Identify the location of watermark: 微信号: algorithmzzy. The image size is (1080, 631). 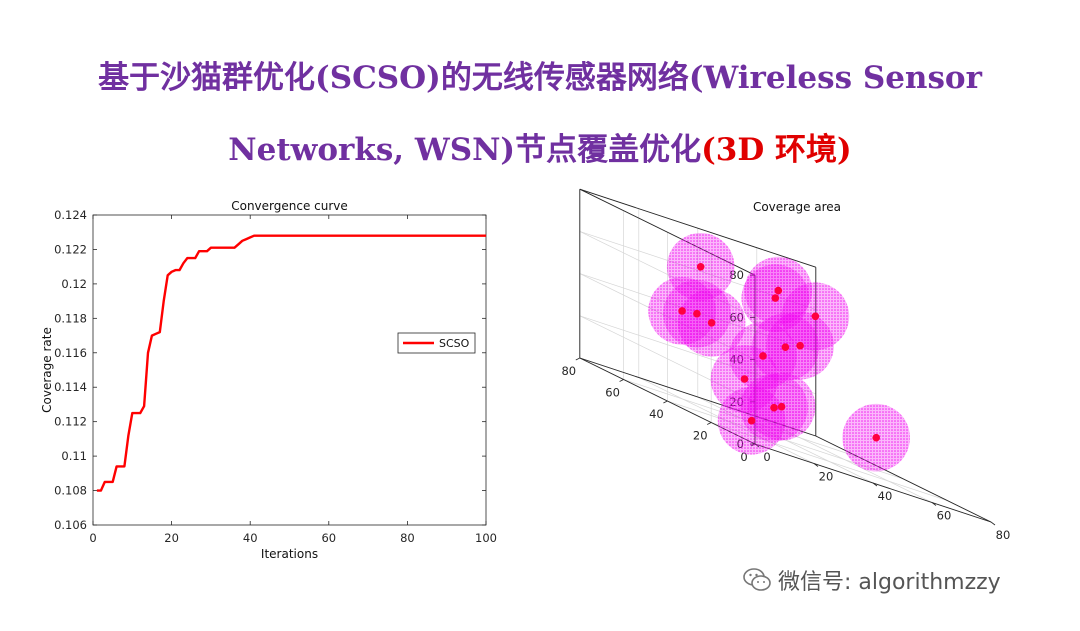
(871, 581).